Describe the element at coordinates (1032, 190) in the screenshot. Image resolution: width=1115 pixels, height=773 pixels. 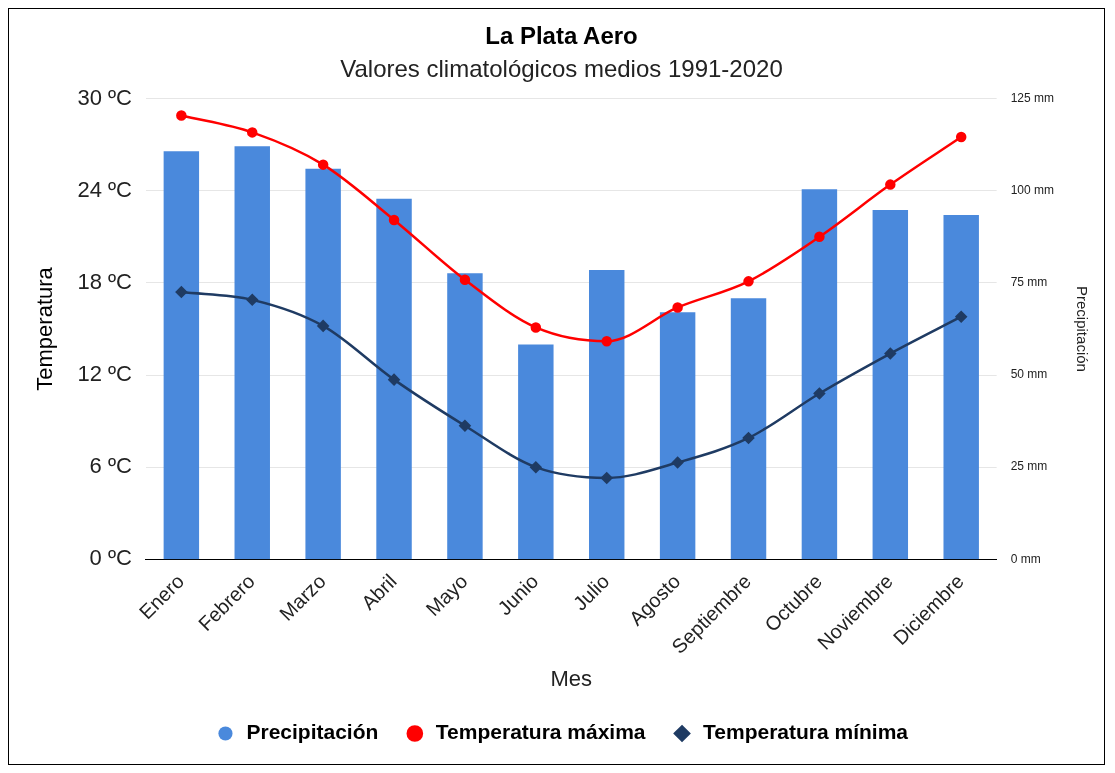
I see `y2-tick-label: 100 mm` at that location.